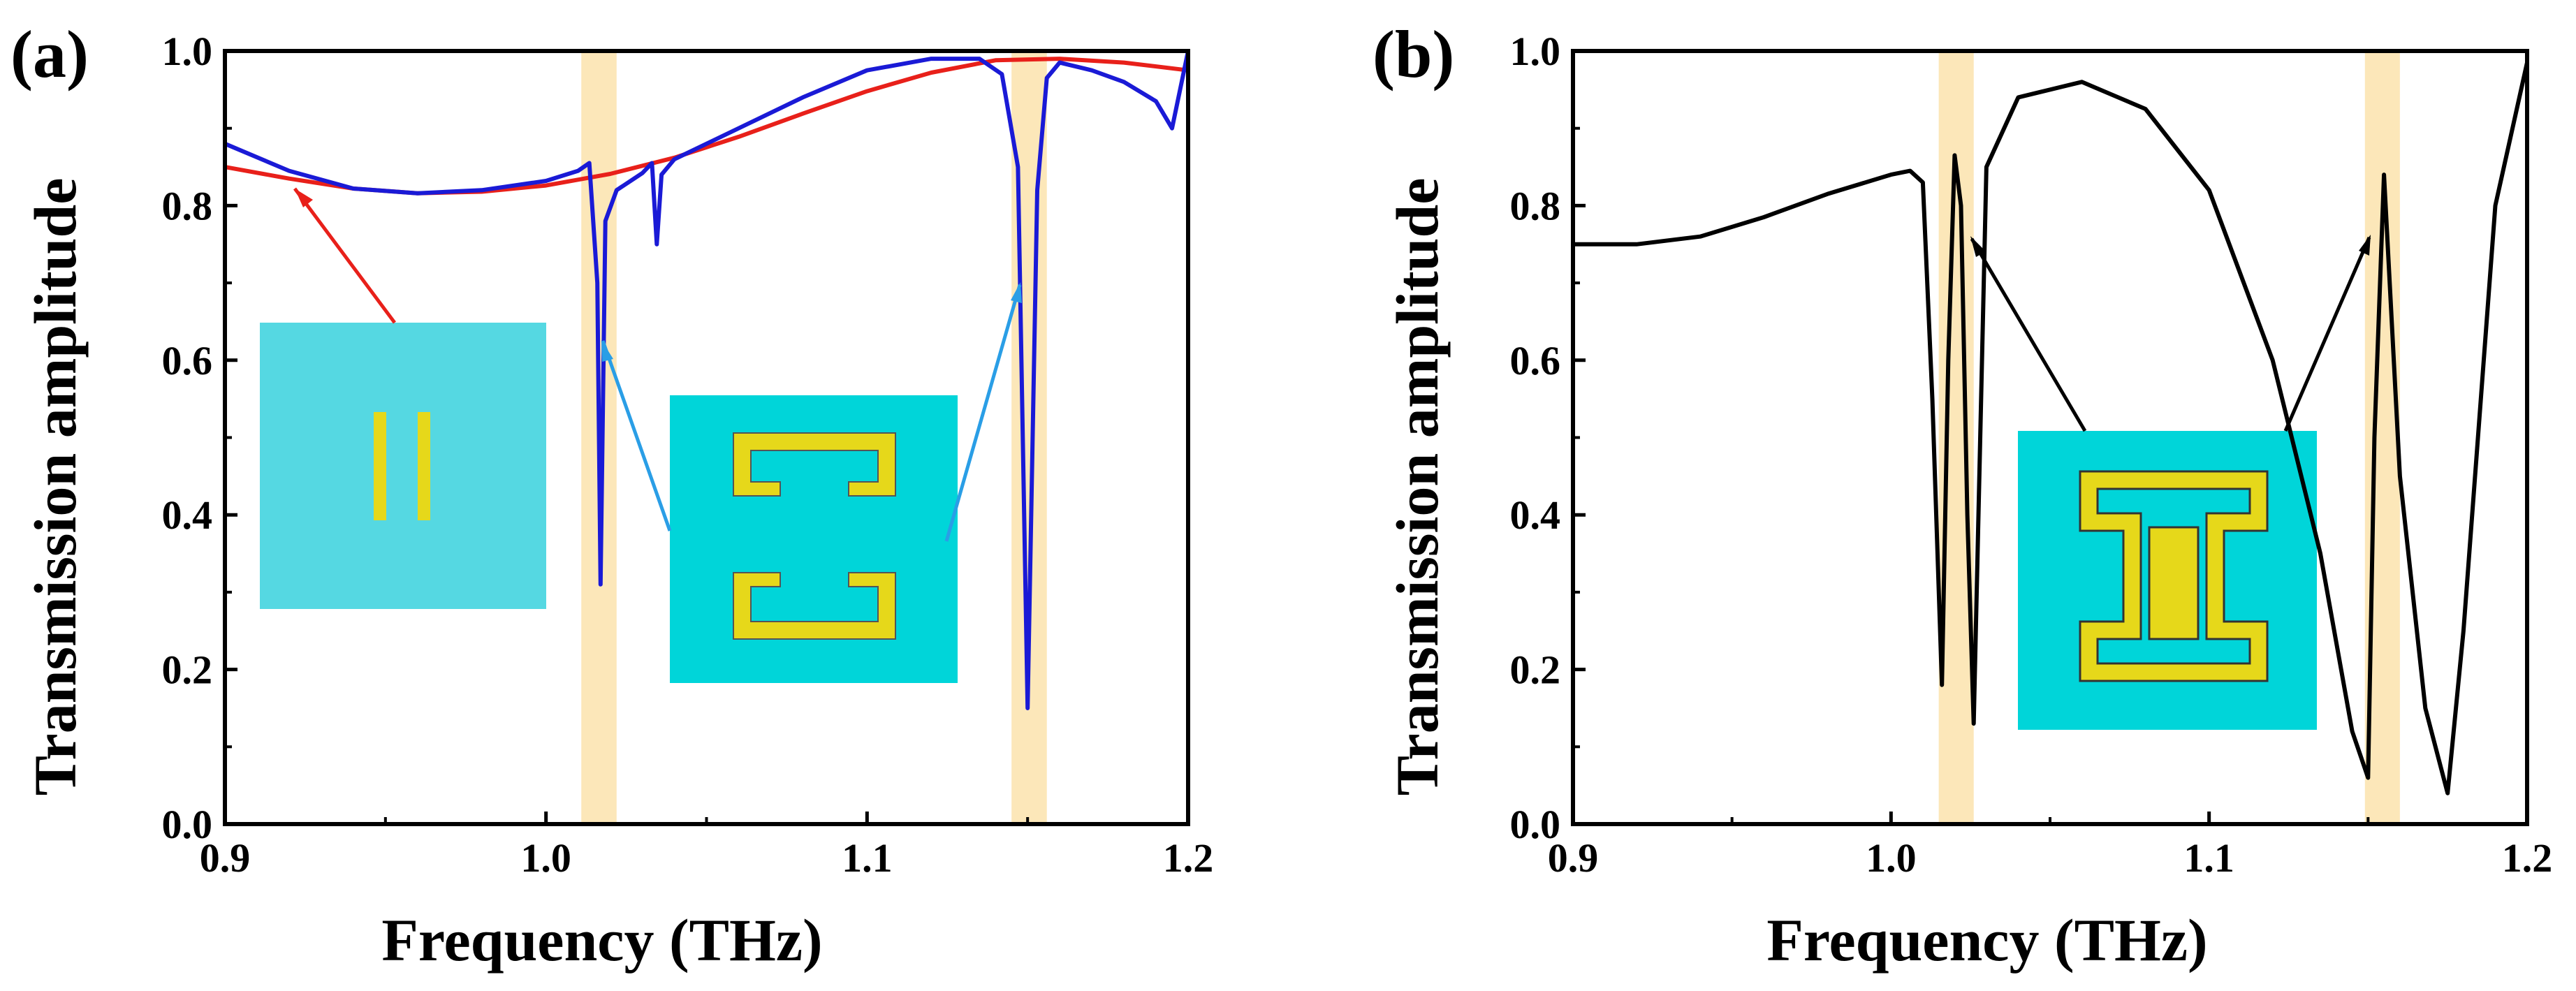 Image resolution: width=2576 pixels, height=991 pixels. I want to click on x-tick-label-b-1: 1.0, so click(1891, 858).